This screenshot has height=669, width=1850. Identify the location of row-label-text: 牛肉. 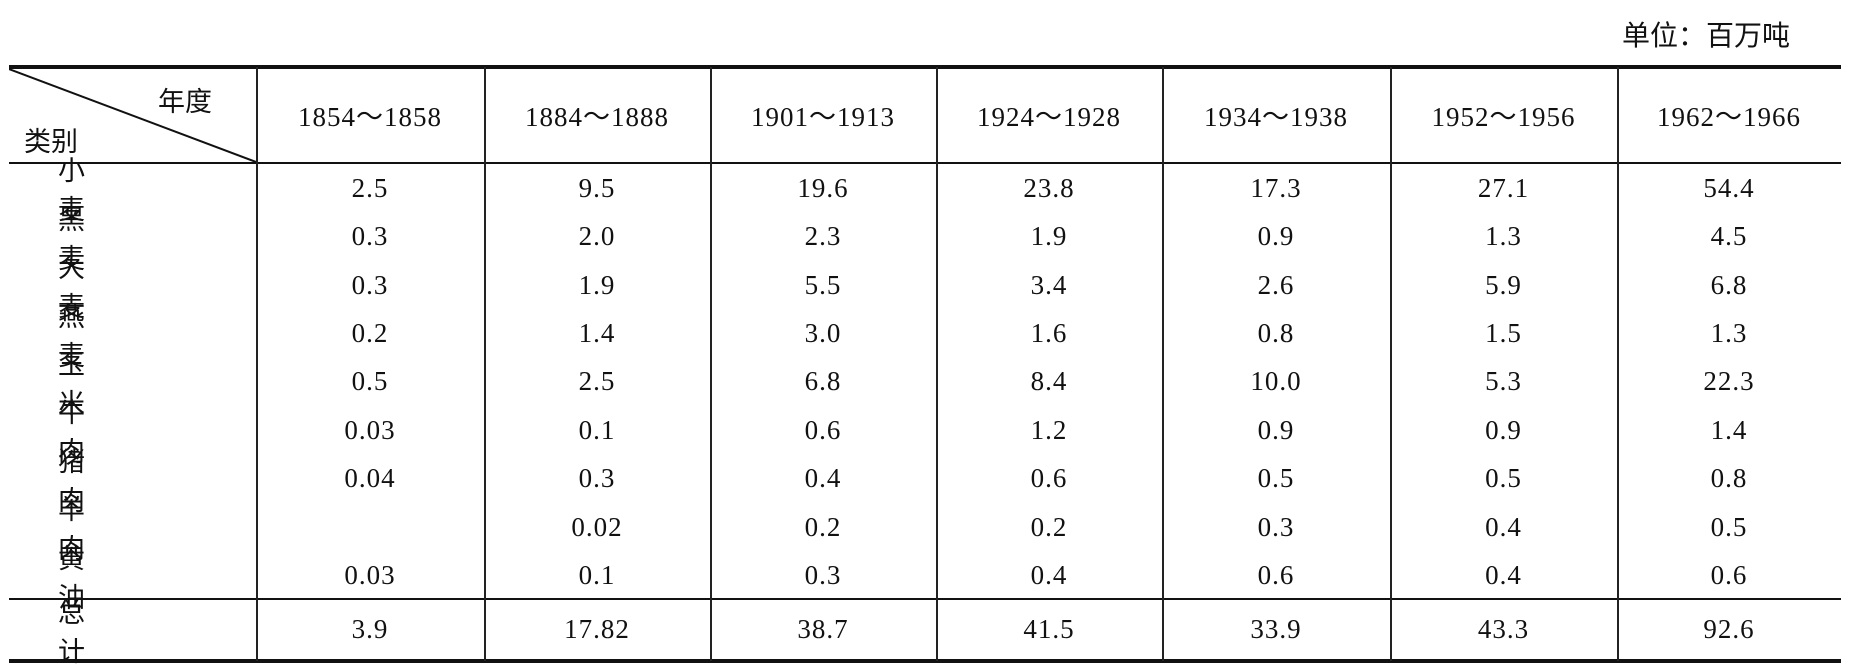
(102, 433).